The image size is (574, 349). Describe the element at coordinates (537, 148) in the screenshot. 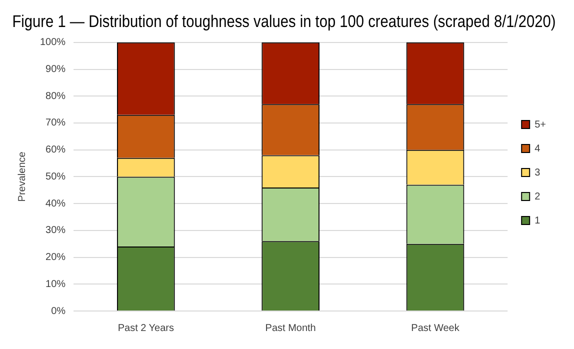

I see `legend-label: 4` at that location.